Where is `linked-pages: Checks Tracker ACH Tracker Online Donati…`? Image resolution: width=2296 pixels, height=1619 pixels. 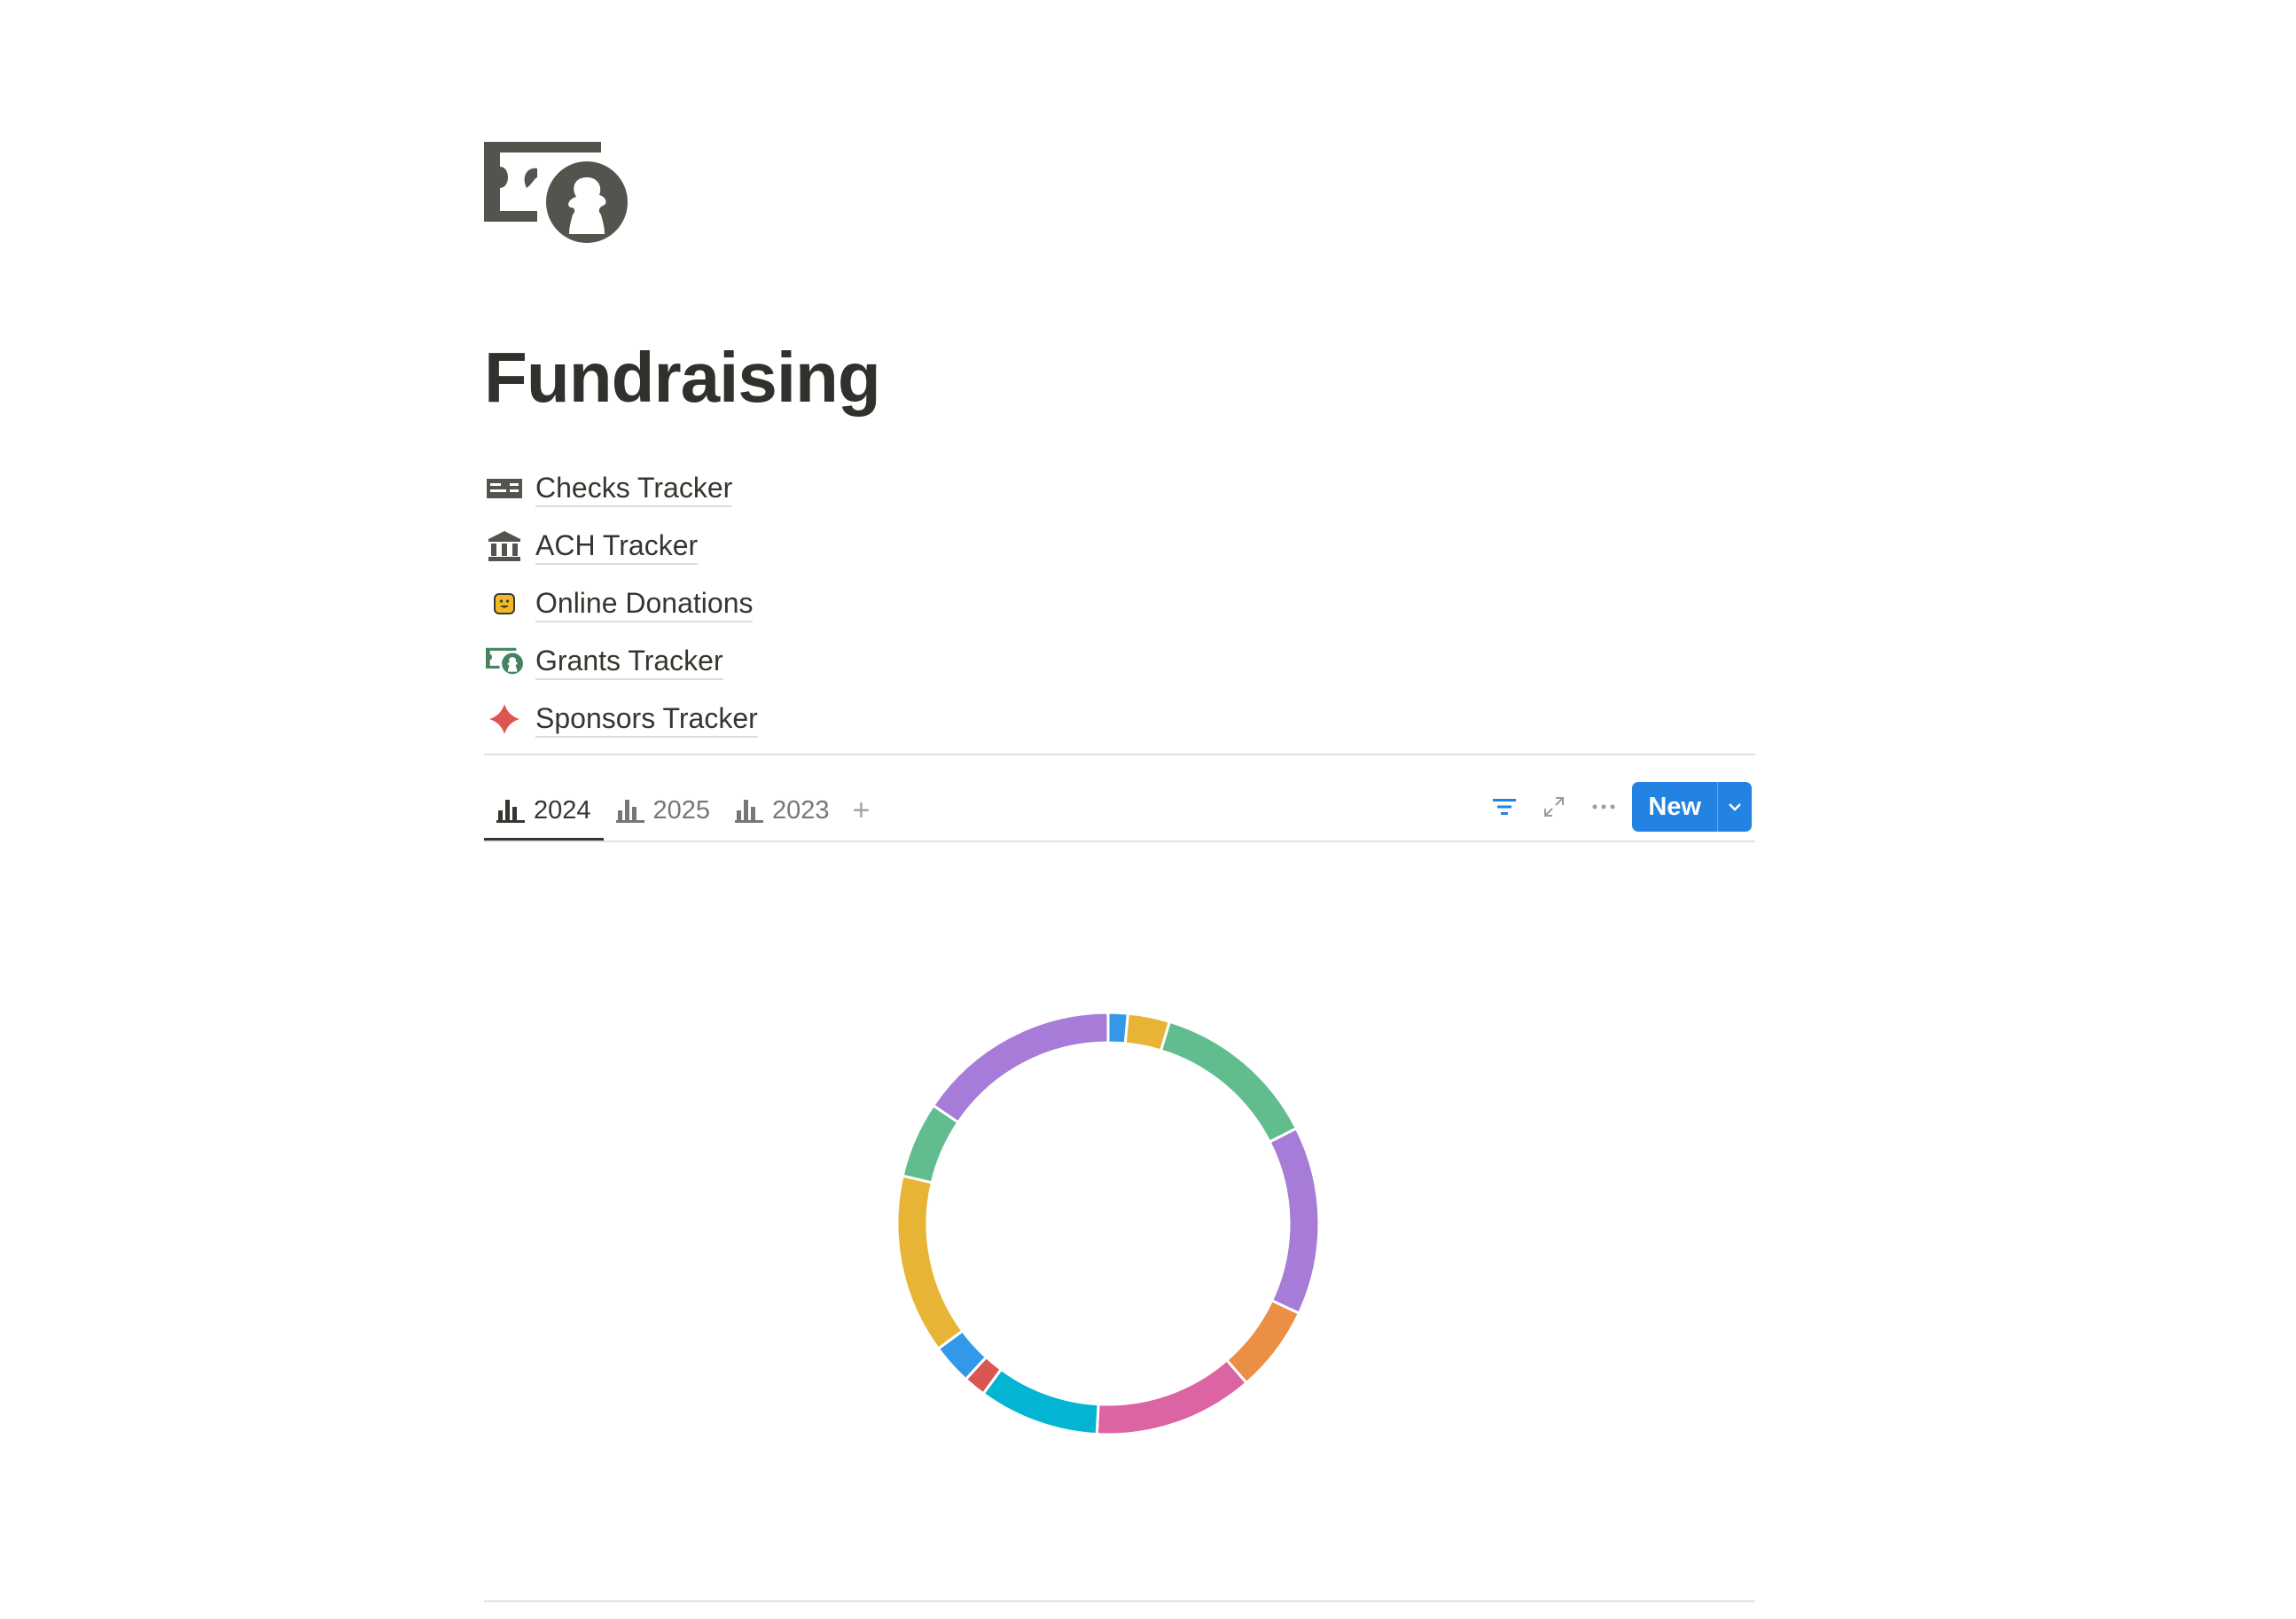
linked-pages: Checks Tracker ACH Tracker Online Donati… is located at coordinates (622, 603).